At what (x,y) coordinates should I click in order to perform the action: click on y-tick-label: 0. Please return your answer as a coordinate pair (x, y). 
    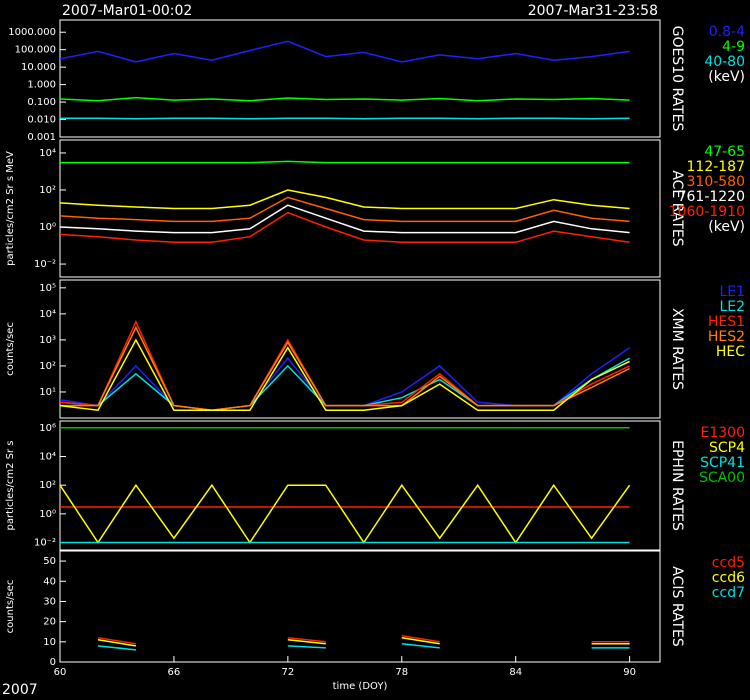
    Looking at the image, I should click on (53, 662).